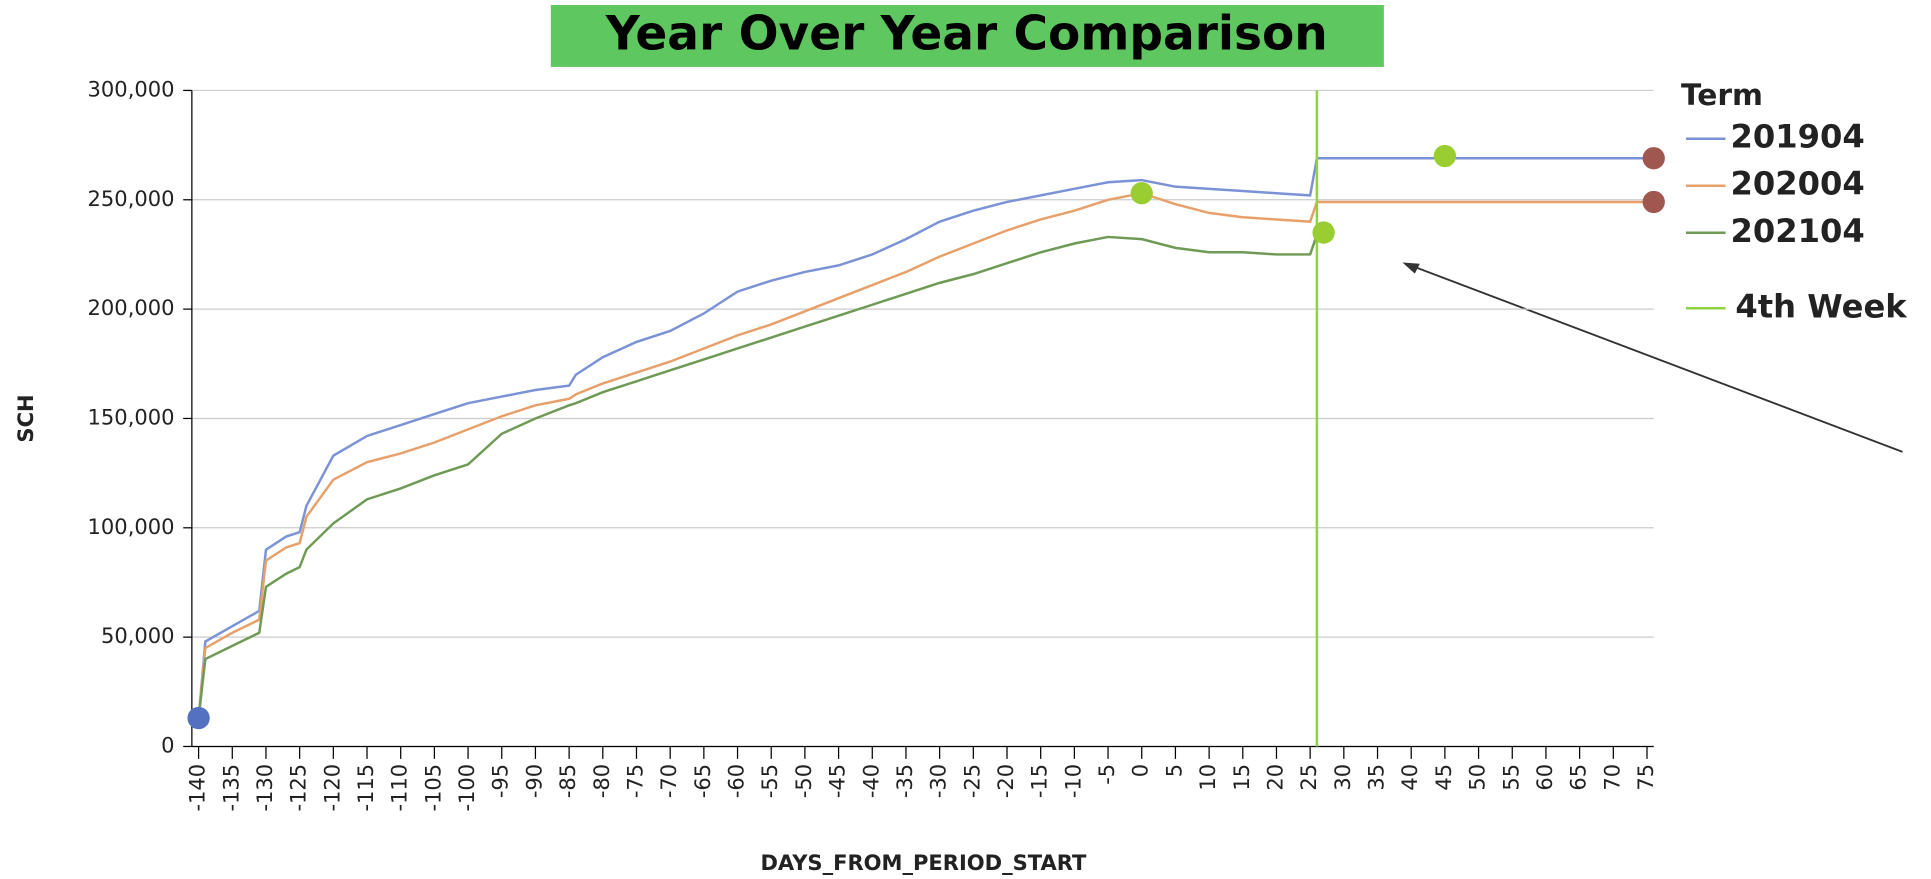 The image size is (1931, 879). I want to click on x-tick-label: -10, so click(1072, 781).